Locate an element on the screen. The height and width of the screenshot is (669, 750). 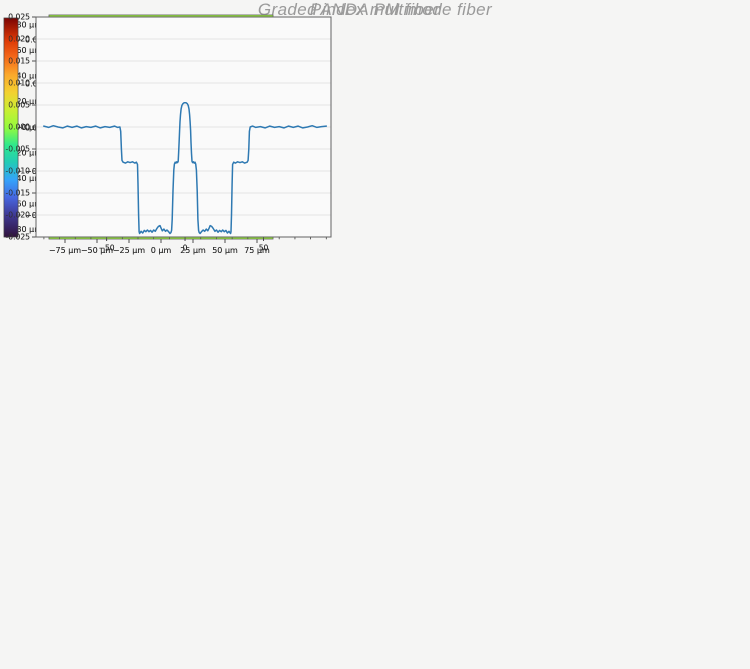
svg-text: -0.010 is located at coordinates (18, 171).